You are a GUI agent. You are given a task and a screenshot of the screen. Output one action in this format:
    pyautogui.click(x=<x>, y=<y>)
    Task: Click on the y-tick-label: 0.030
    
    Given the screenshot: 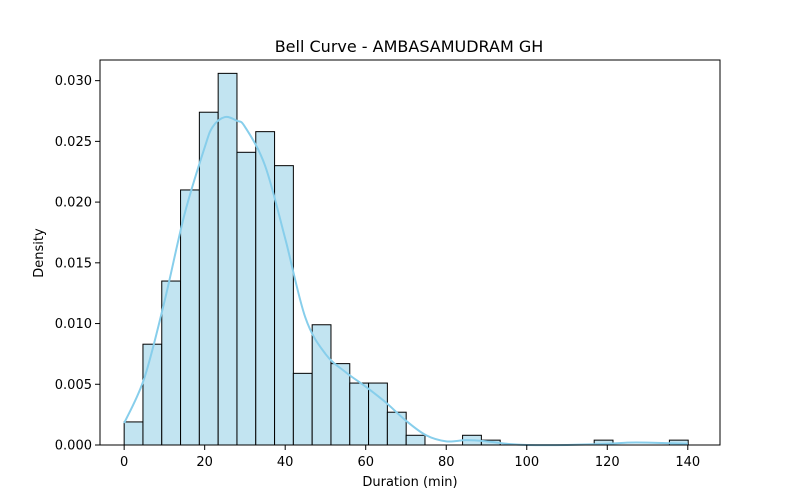 What is the action you would take?
    pyautogui.click(x=73, y=81)
    